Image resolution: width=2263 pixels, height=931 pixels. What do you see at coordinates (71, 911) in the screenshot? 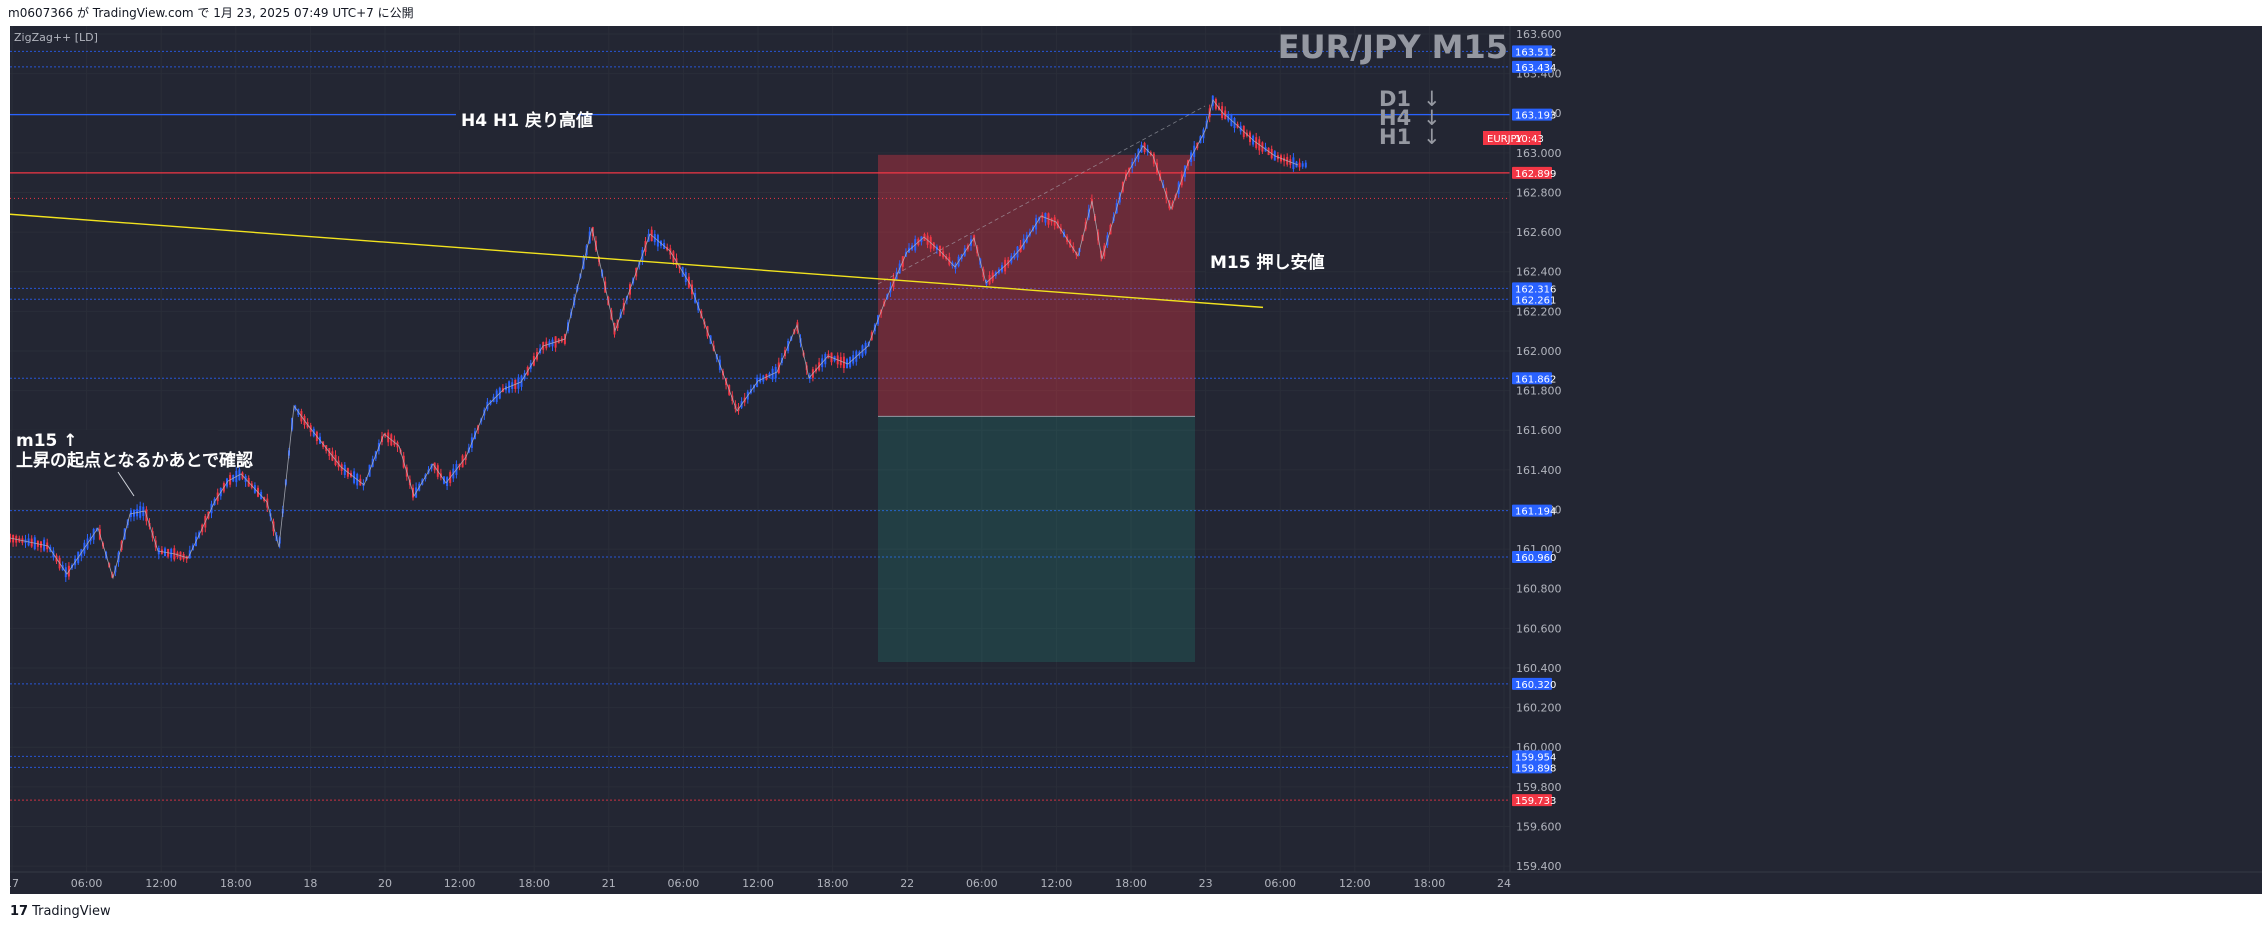
I see `brand-text: TradingView` at bounding box center [71, 911].